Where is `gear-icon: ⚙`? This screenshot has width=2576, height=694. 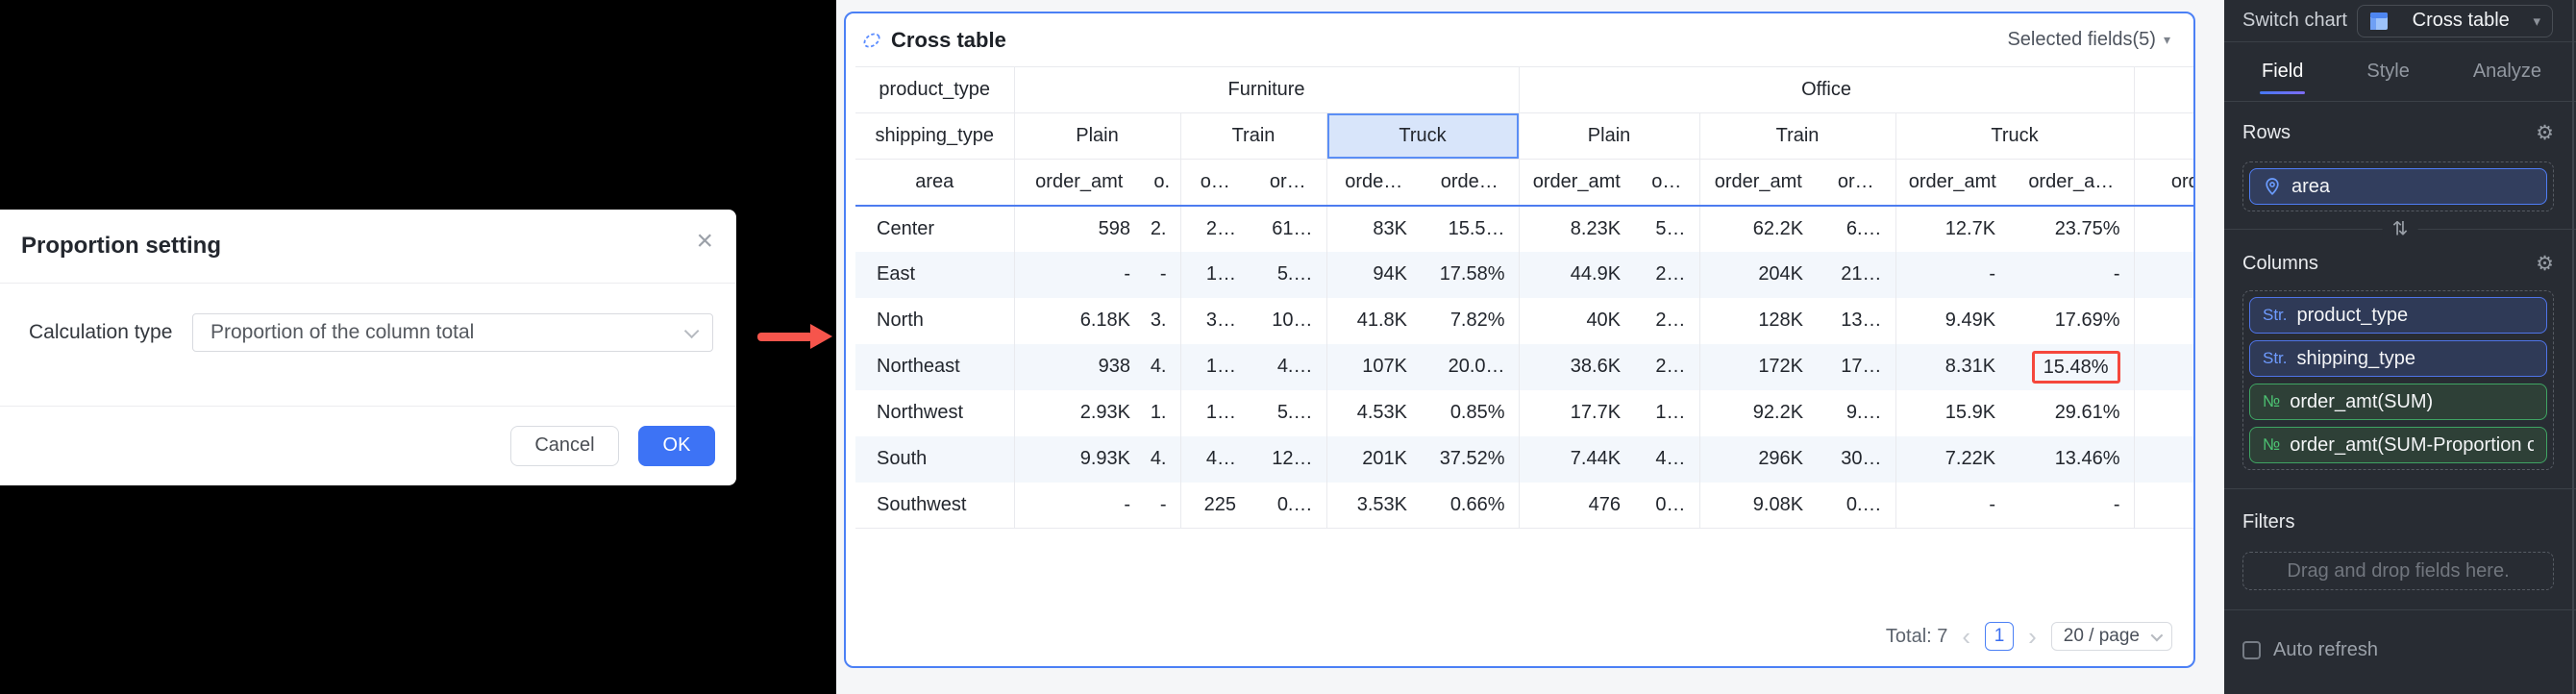
gear-icon: ⚙ is located at coordinates (2545, 264).